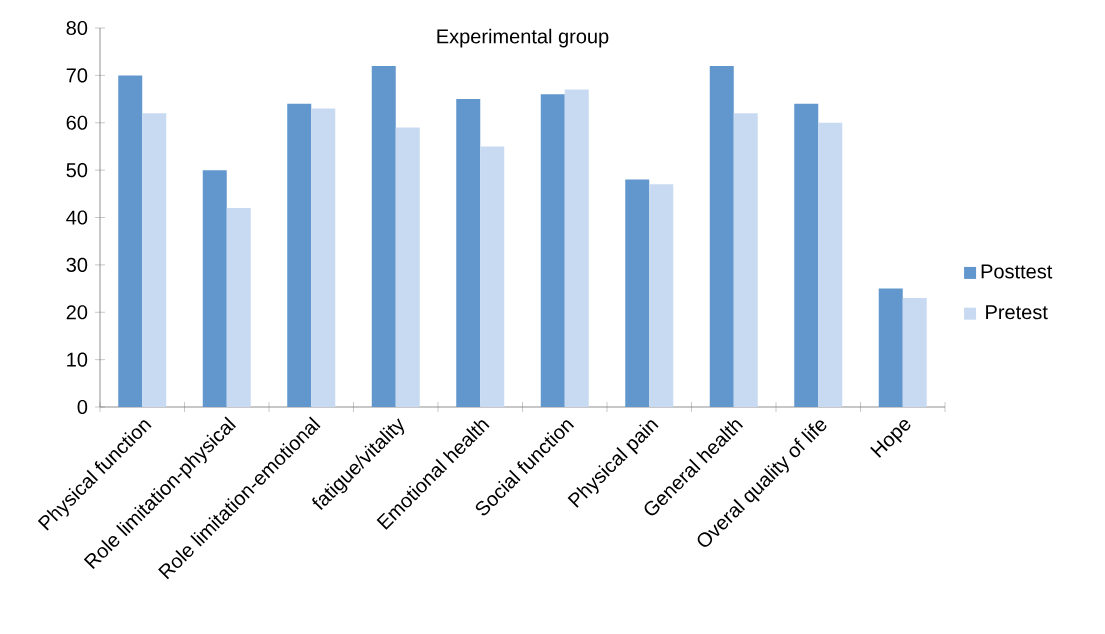 The width and height of the screenshot is (1105, 634). Describe the element at coordinates (1017, 312) in the screenshot. I see `legend-label: Pretest` at that location.